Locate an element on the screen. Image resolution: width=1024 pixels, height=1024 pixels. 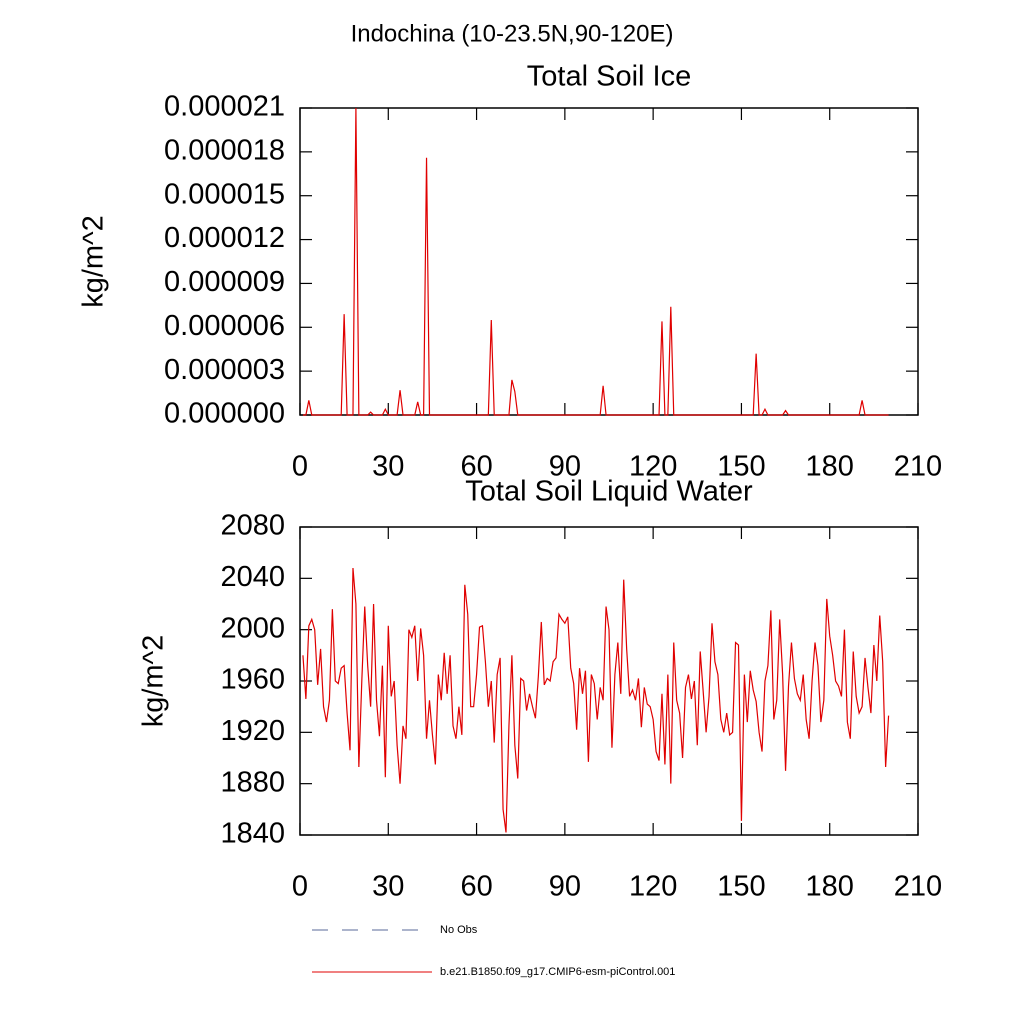
y-tick-label: 0.000009 is located at coordinates (224, 282).